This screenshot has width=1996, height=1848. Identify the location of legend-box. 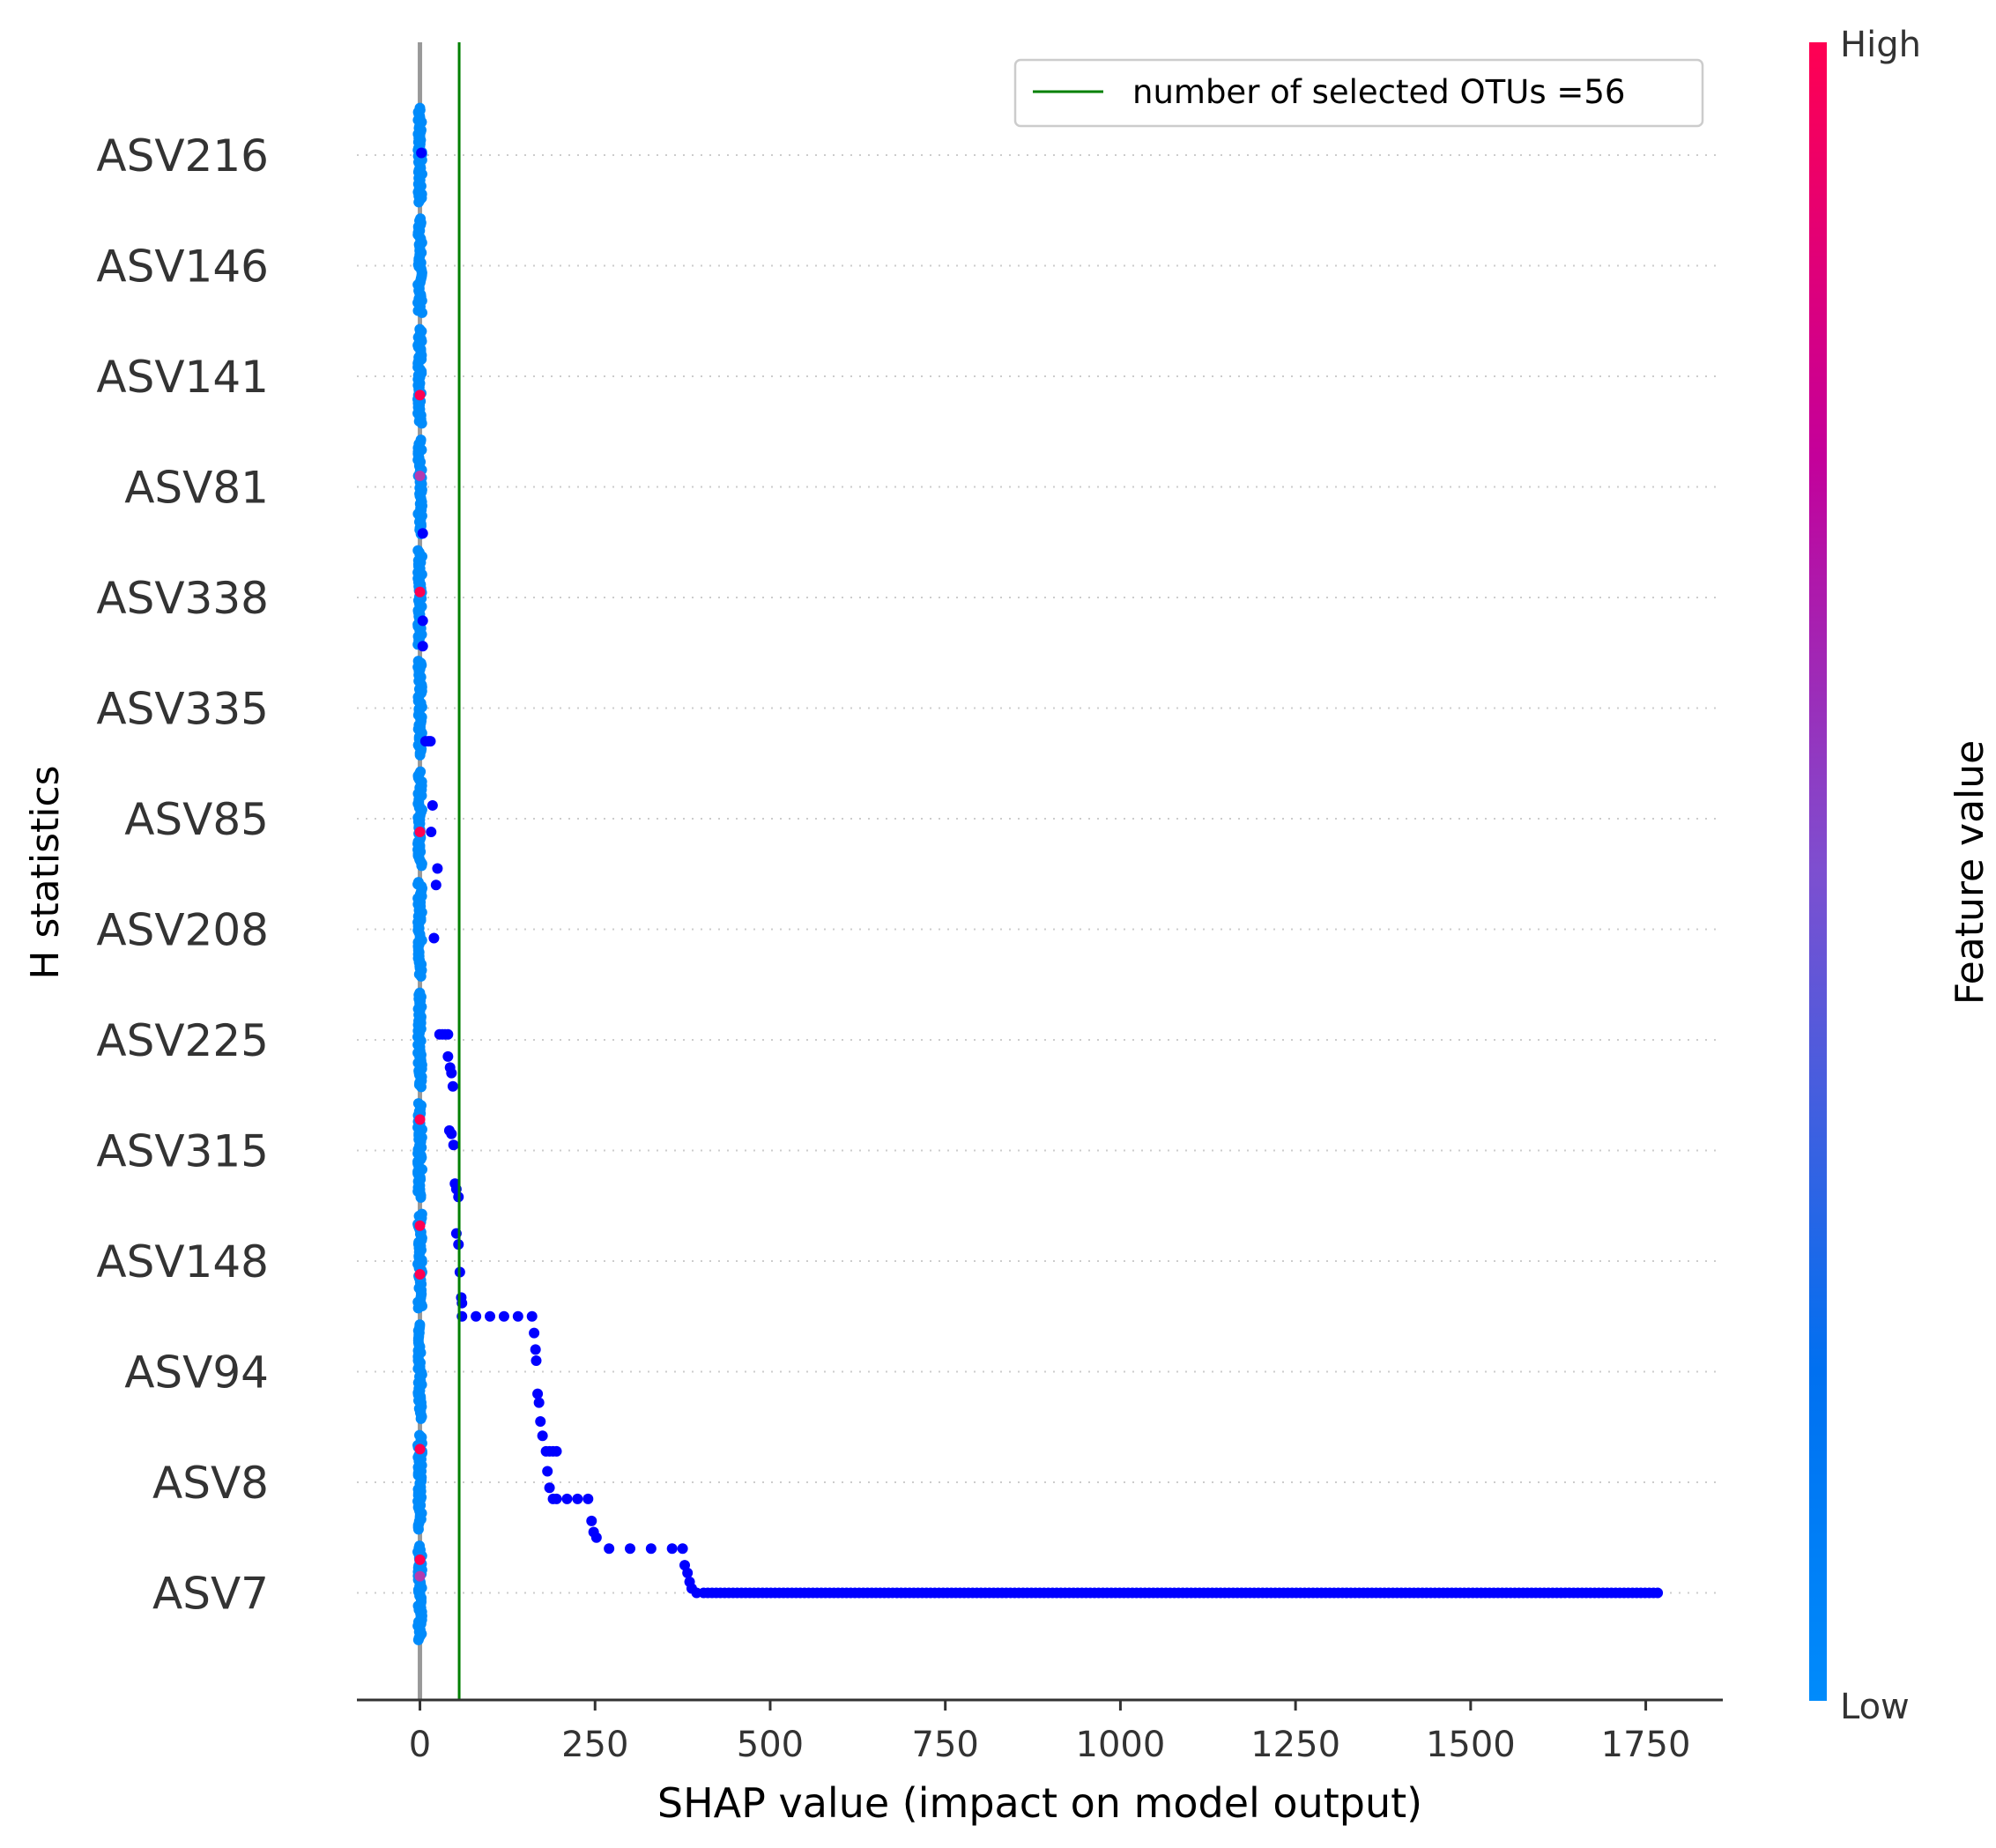
(1358, 93).